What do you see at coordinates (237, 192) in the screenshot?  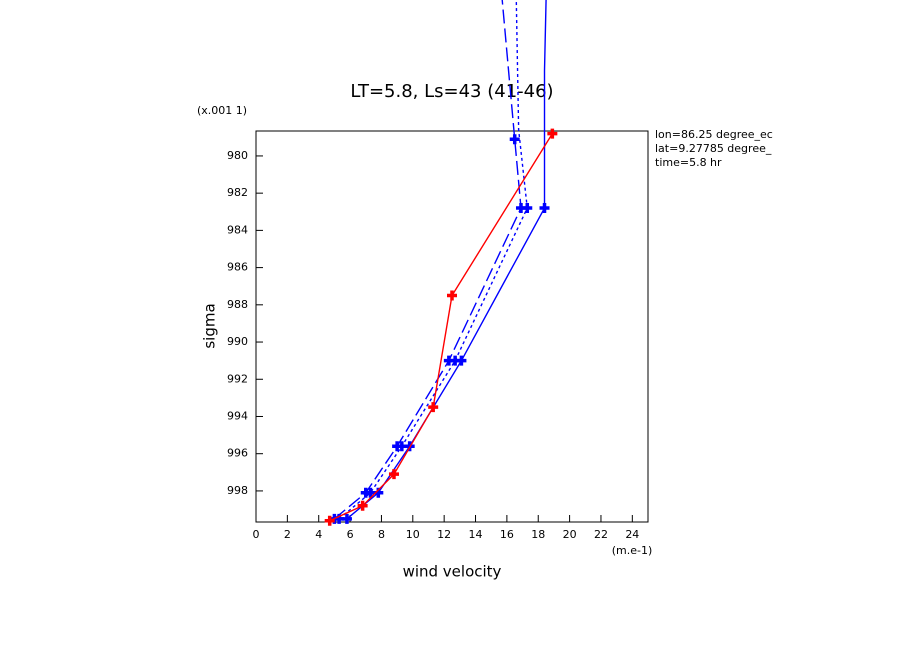 I see `y-tick-label: 982` at bounding box center [237, 192].